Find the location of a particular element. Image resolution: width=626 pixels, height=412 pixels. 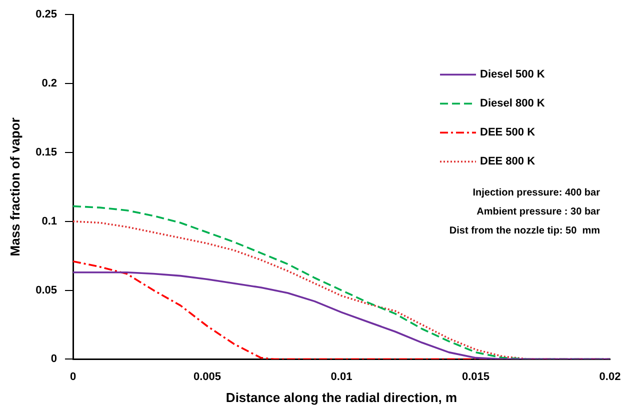

annotation: Dist from the nozzle tip: 50 mm is located at coordinates (524, 230).